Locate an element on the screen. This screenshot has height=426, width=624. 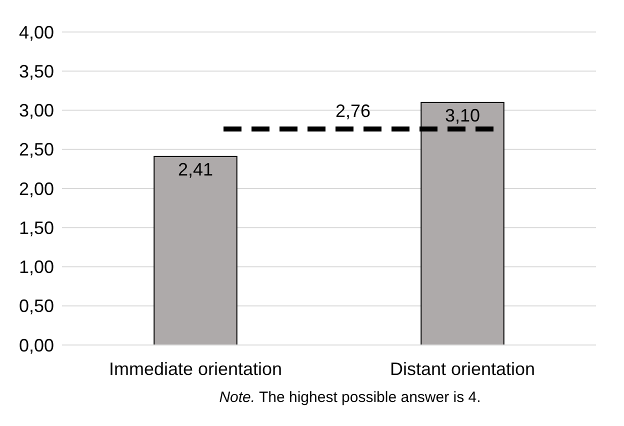
y-tick-label: 2,00 is located at coordinates (36, 188).